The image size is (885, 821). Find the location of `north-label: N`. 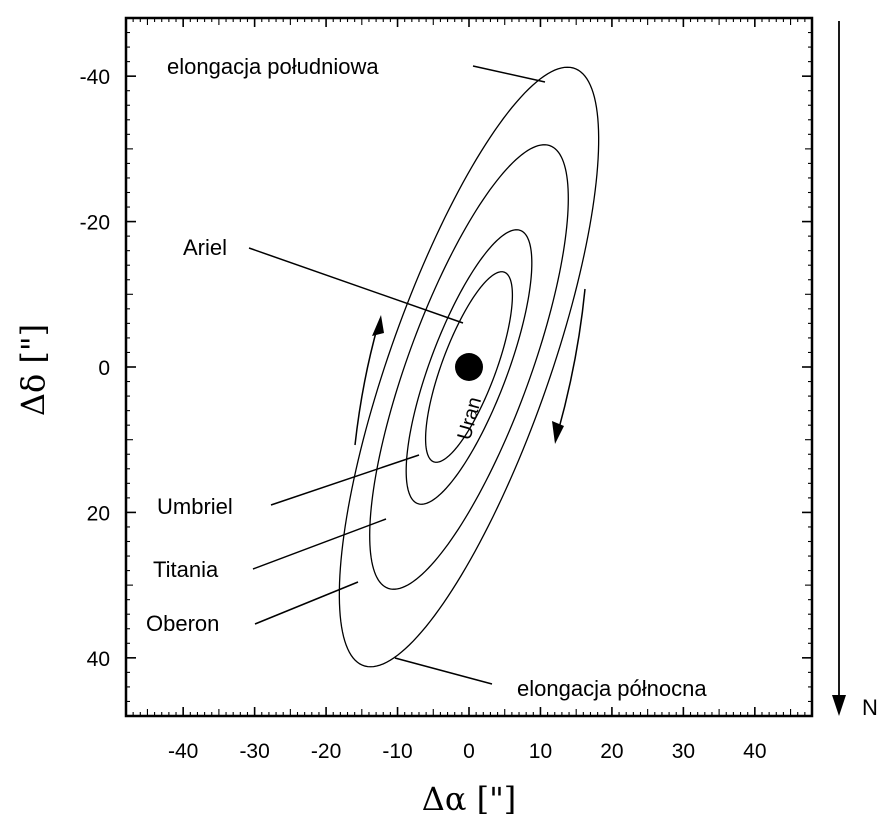

north-label: N is located at coordinates (870, 707).